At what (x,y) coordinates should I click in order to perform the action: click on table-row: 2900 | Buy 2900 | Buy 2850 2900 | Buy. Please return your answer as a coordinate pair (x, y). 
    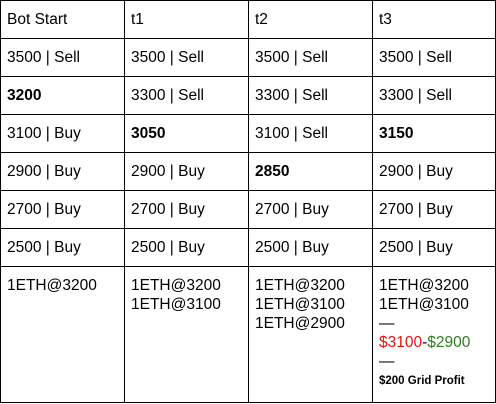
    Looking at the image, I should click on (248, 171).